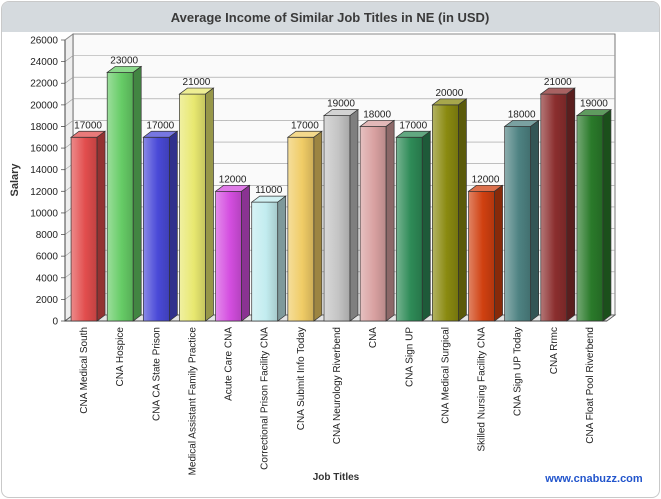 The height and width of the screenshot is (499, 661). What do you see at coordinates (373, 337) in the screenshot?
I see `x-tick-label: CNA` at bounding box center [373, 337].